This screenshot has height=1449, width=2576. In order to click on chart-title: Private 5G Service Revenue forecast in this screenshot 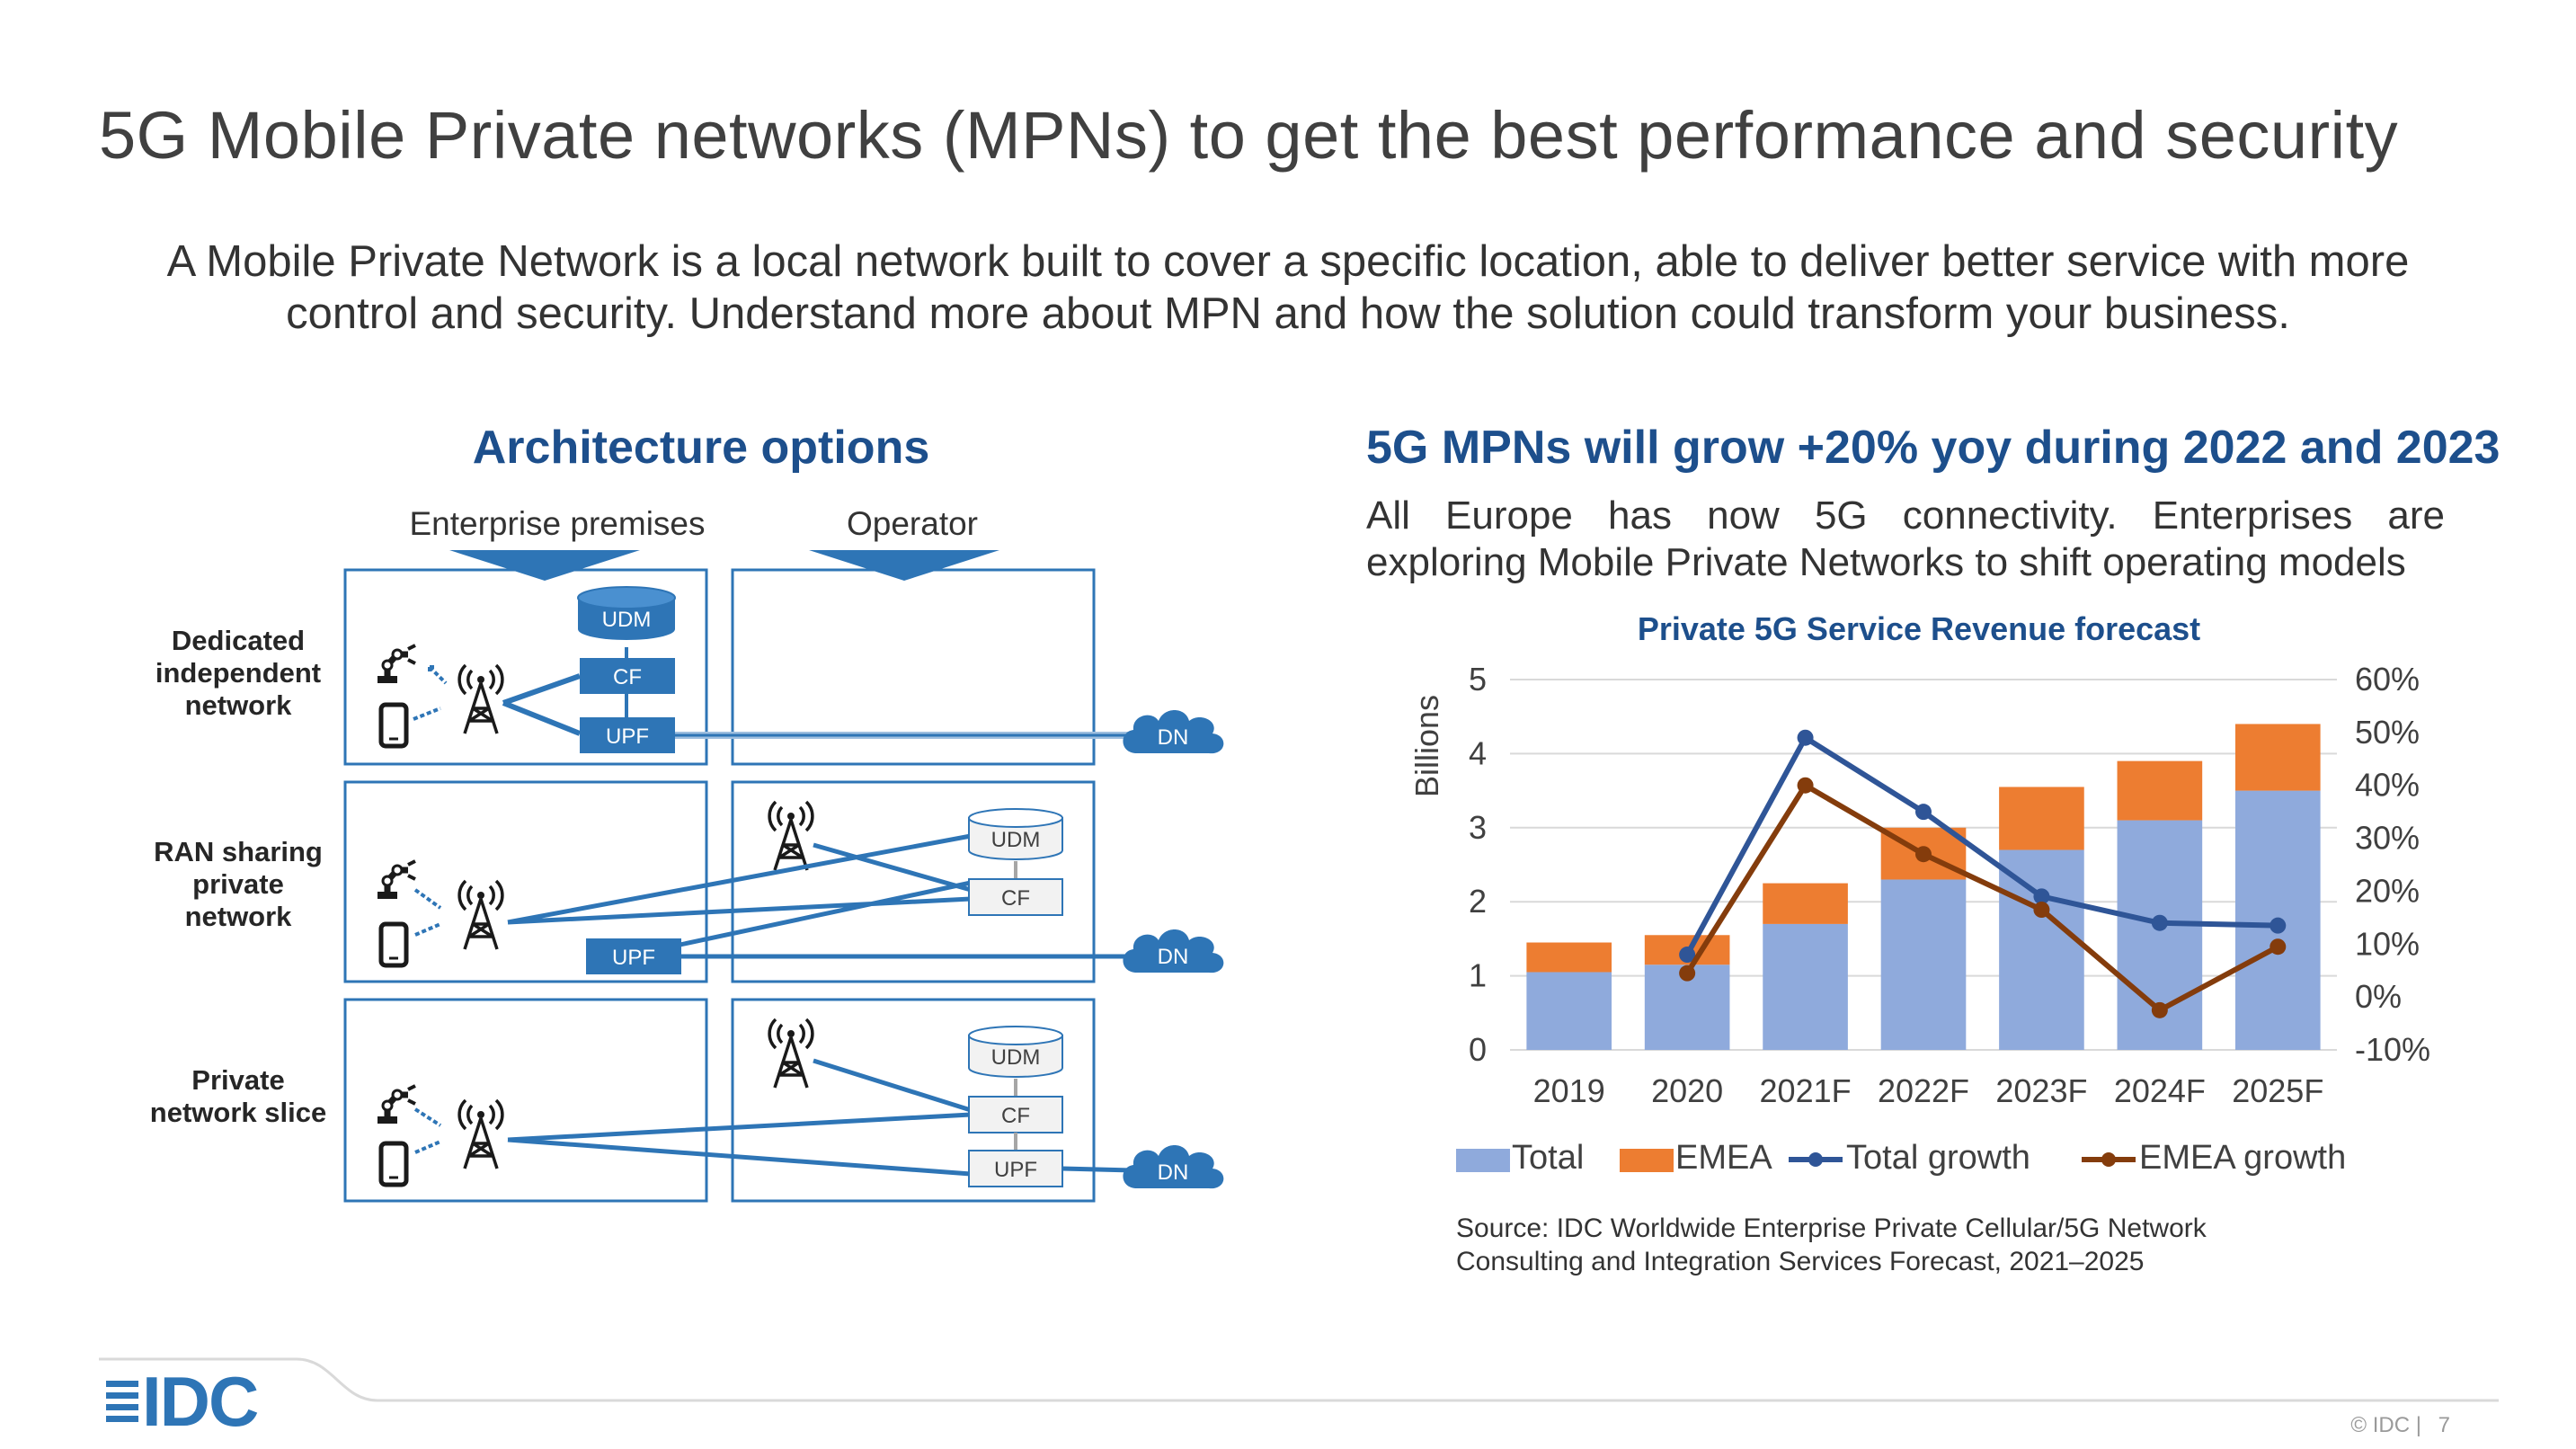, I will do `click(1919, 628)`.